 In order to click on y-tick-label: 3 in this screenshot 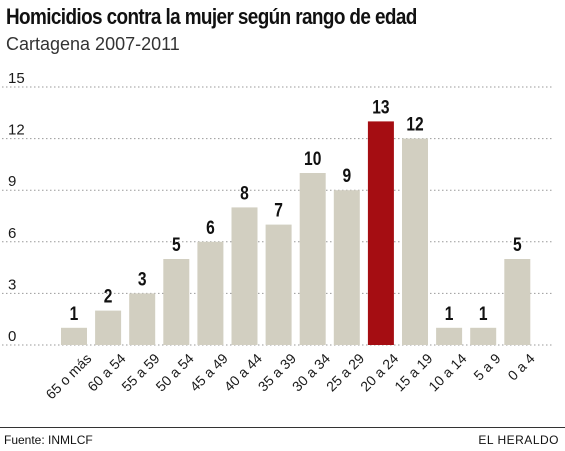, I will do `click(12, 284)`.